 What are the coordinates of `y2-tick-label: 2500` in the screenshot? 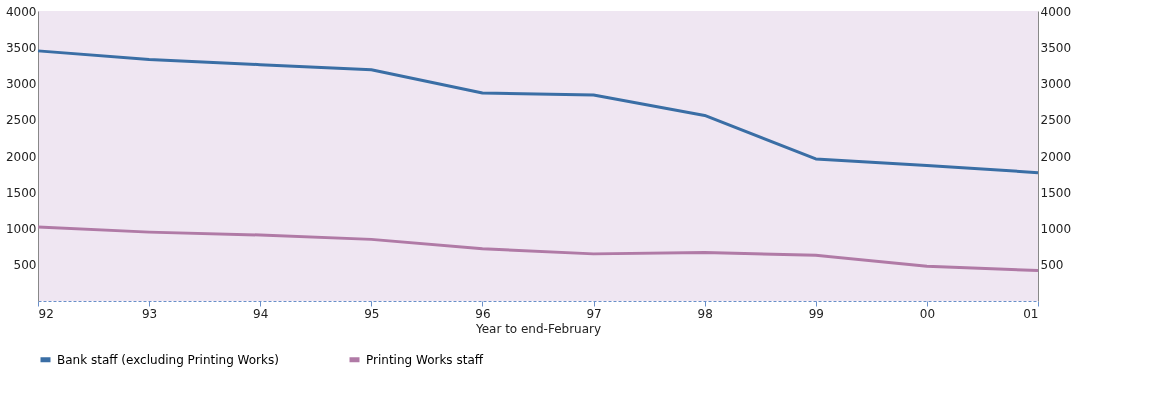 It's located at (1056, 120).